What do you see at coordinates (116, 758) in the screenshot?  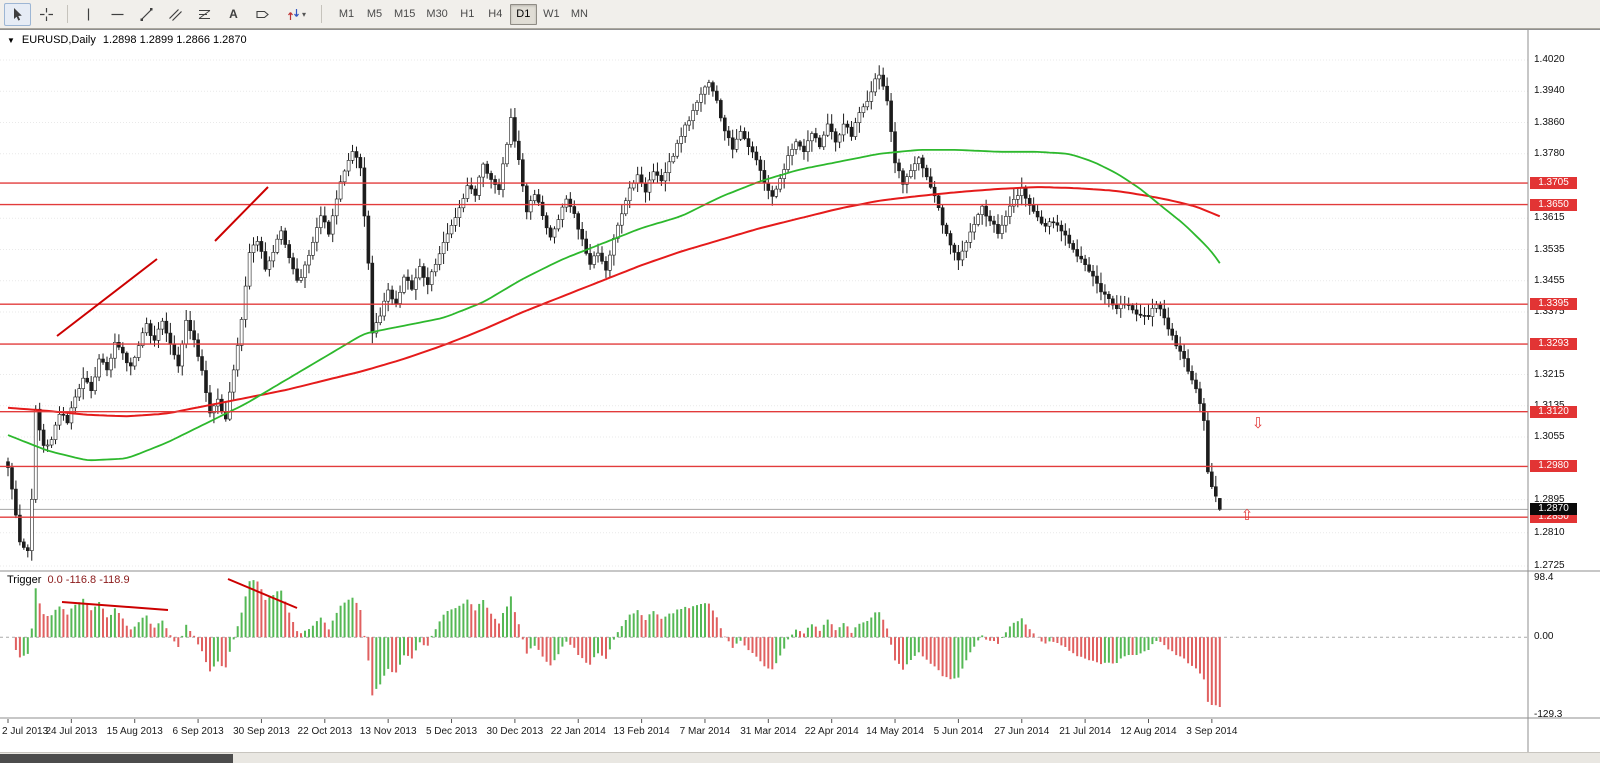 I see `scrollbar-thumb` at bounding box center [116, 758].